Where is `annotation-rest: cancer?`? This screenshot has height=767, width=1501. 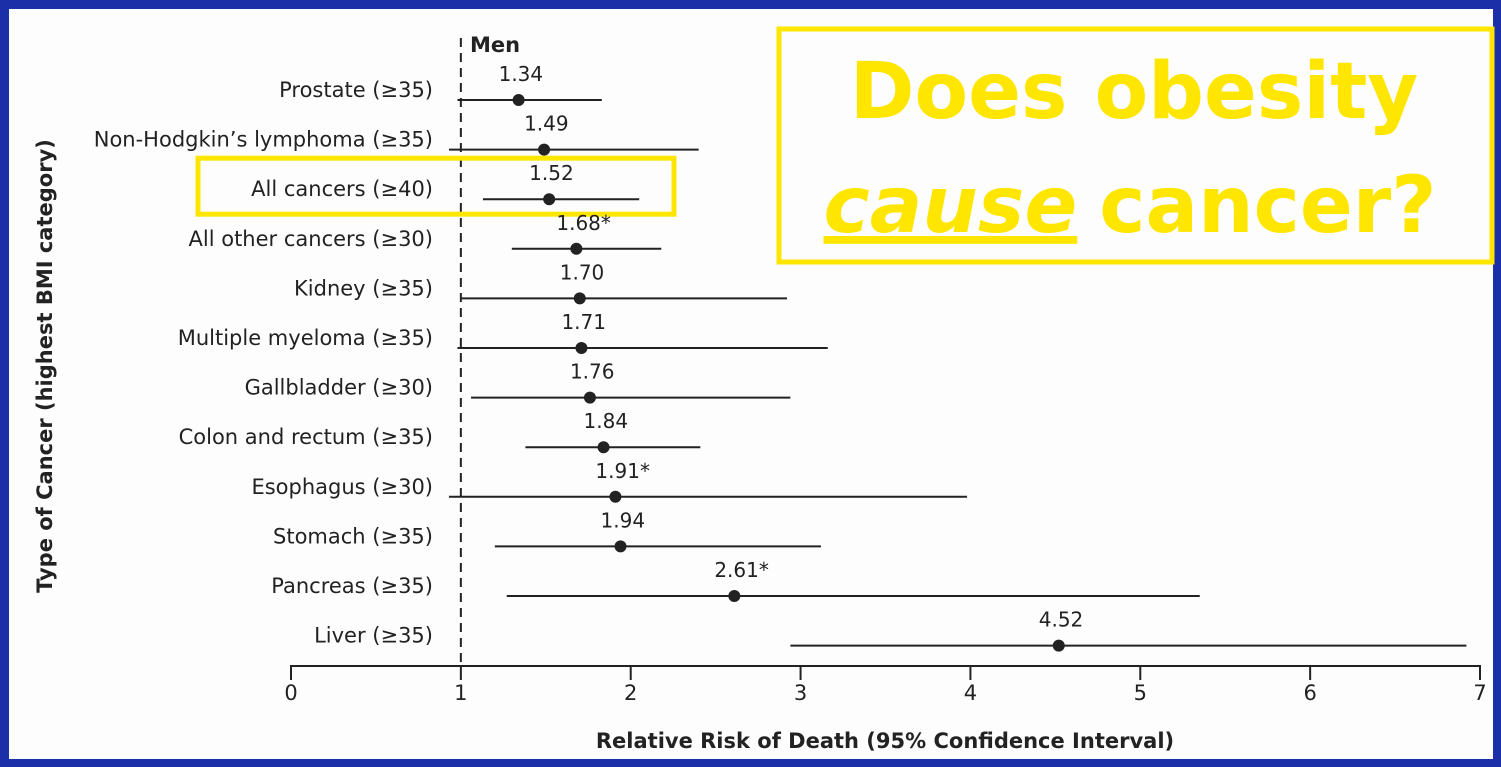
annotation-rest: cancer? is located at coordinates (1267, 206).